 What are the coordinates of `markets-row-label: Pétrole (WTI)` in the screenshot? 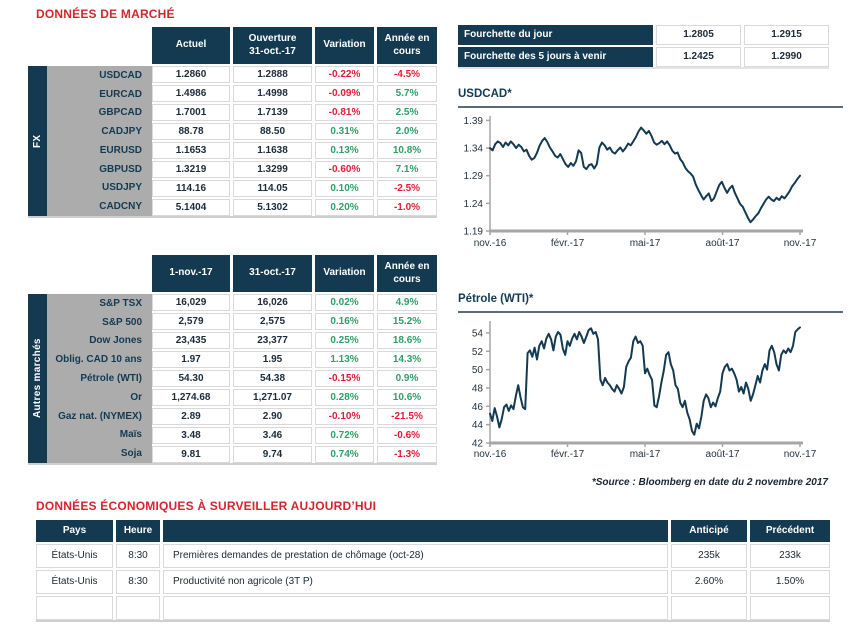 It's located at (111, 379).